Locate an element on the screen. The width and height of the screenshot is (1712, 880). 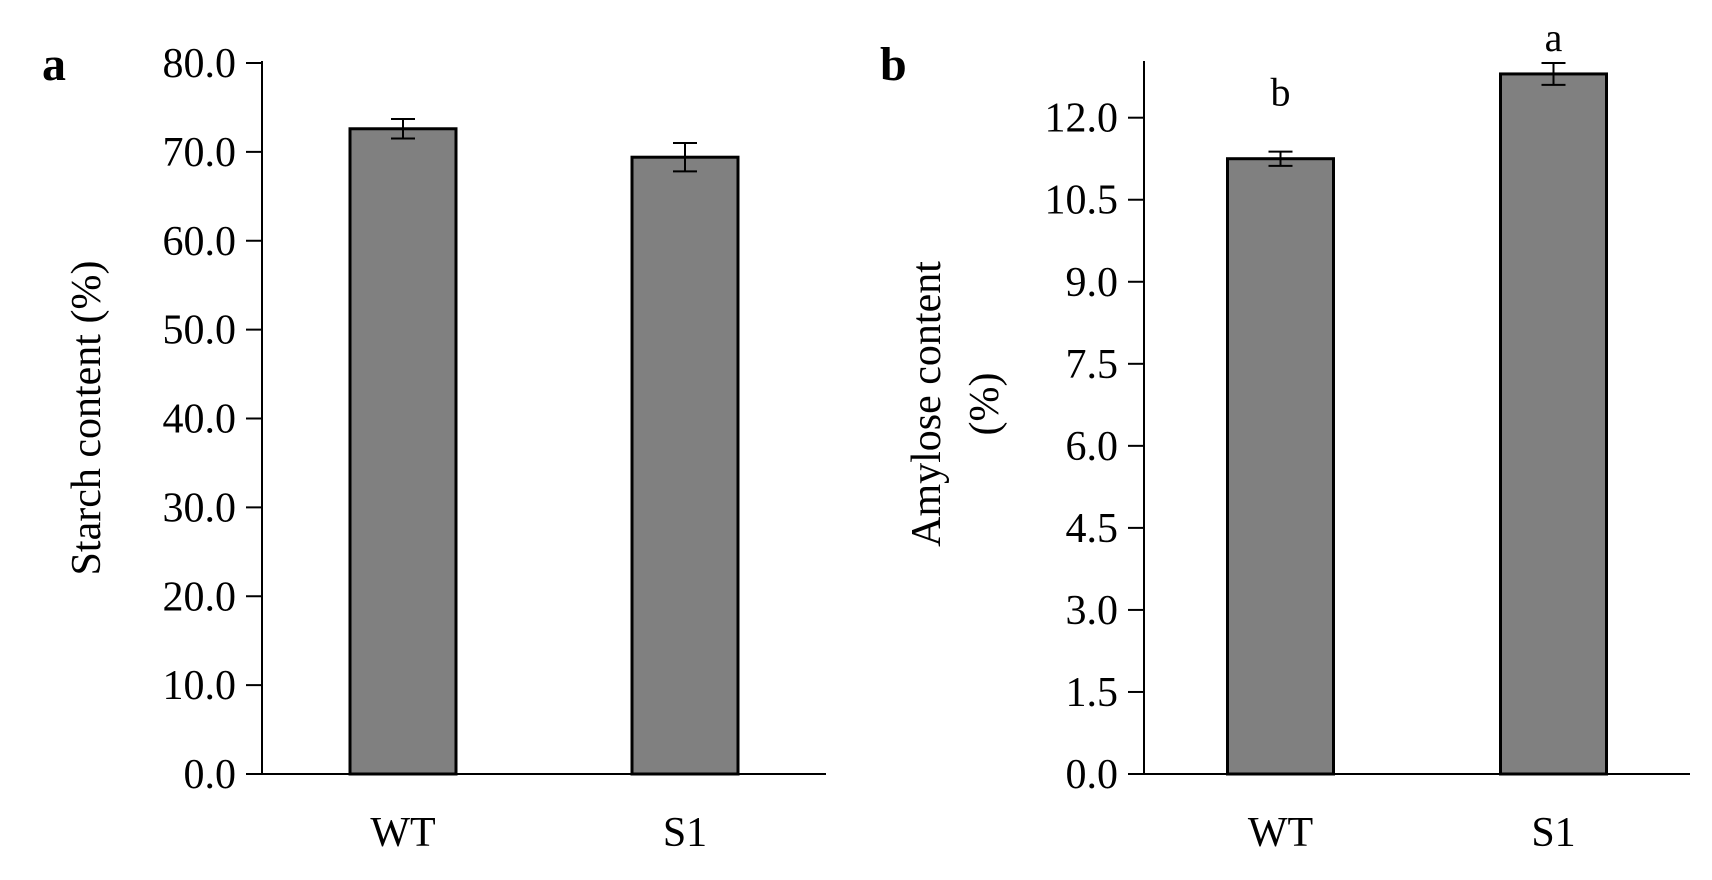
significance-label: a is located at coordinates (1554, 37).